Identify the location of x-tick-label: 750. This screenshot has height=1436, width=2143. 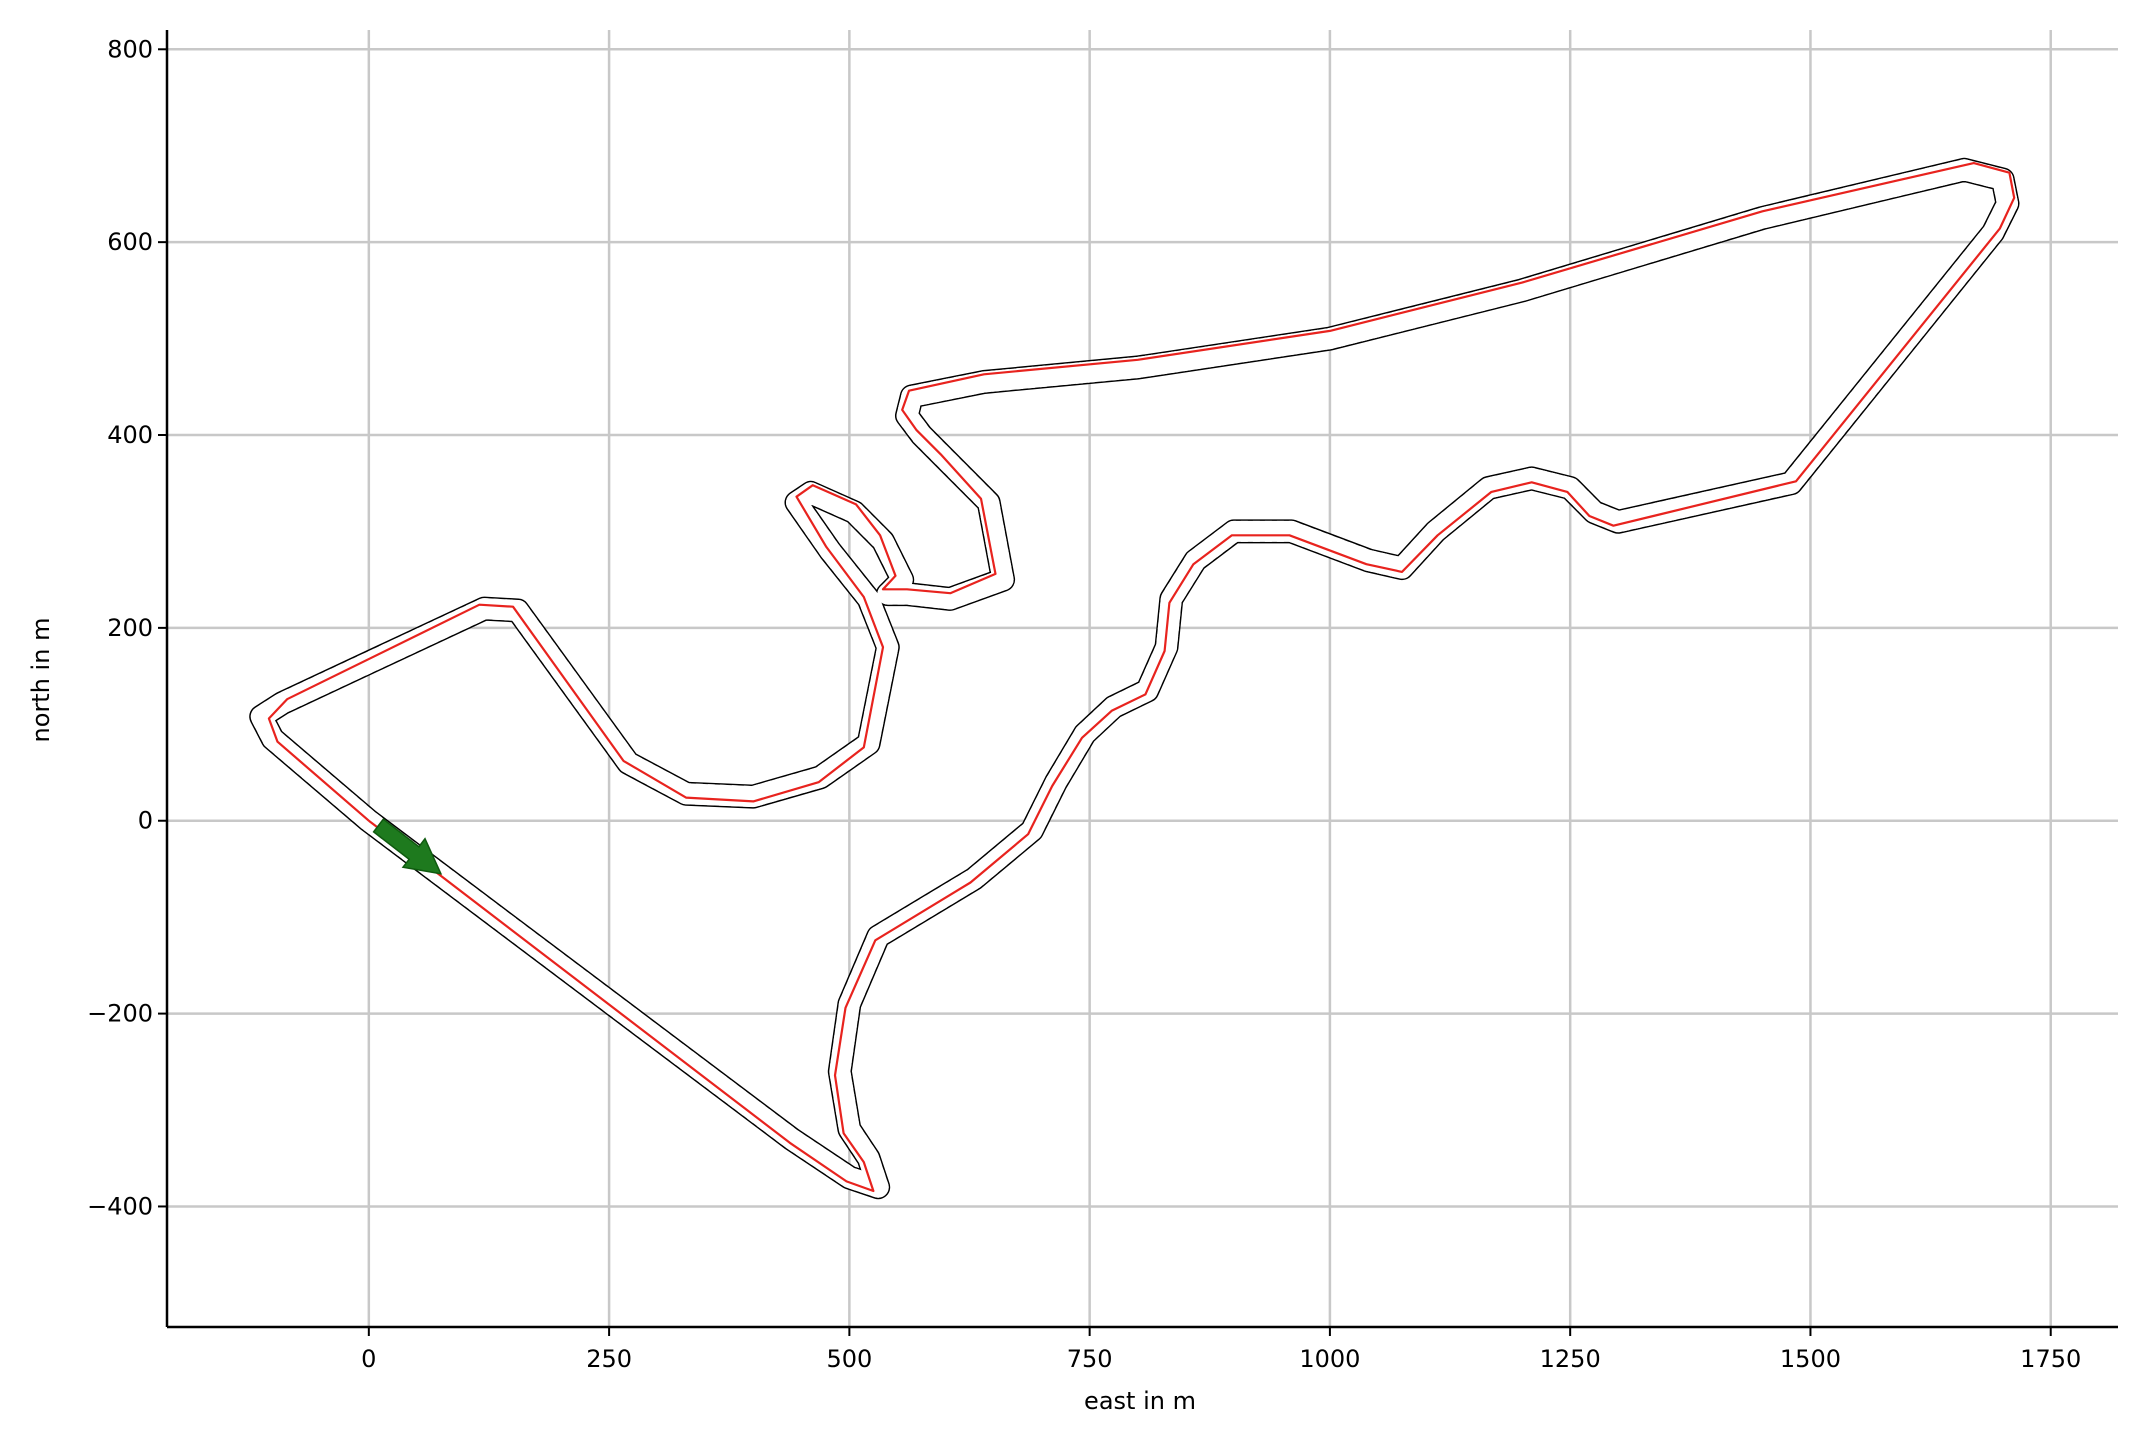
(1090, 1359).